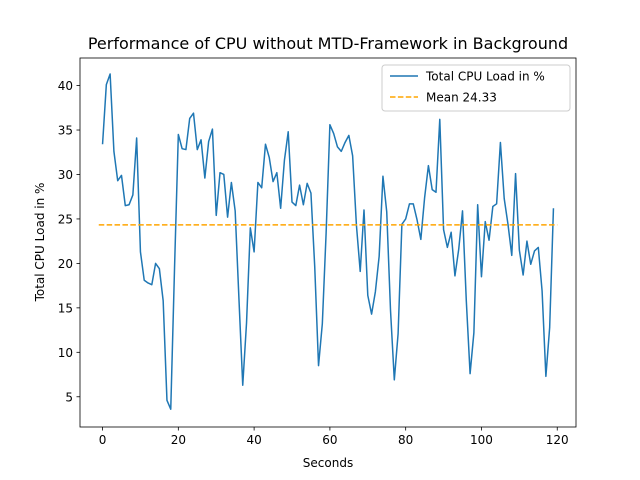  Describe the element at coordinates (405, 440) in the screenshot. I see `x-tick-label: 80` at that location.